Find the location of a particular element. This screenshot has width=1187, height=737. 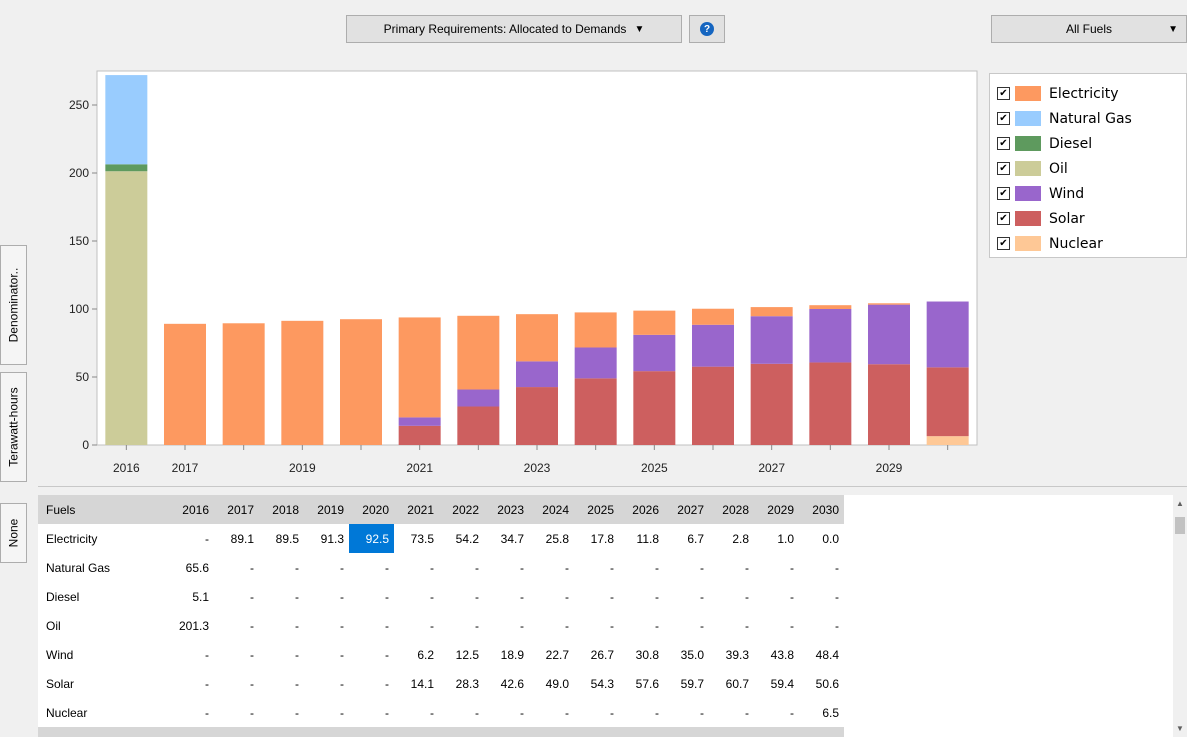

table-cell: 6.2 is located at coordinates (425, 654).